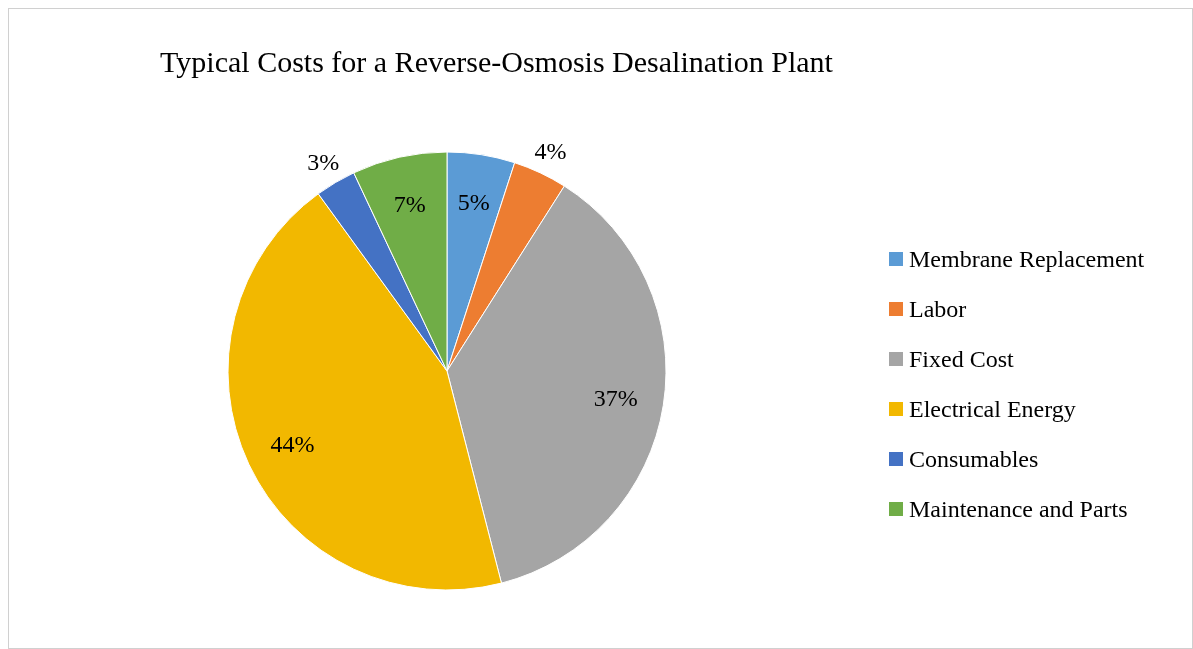 The height and width of the screenshot is (649, 1193). Describe the element at coordinates (992, 409) in the screenshot. I see `legend-label: Electrical Energy` at that location.